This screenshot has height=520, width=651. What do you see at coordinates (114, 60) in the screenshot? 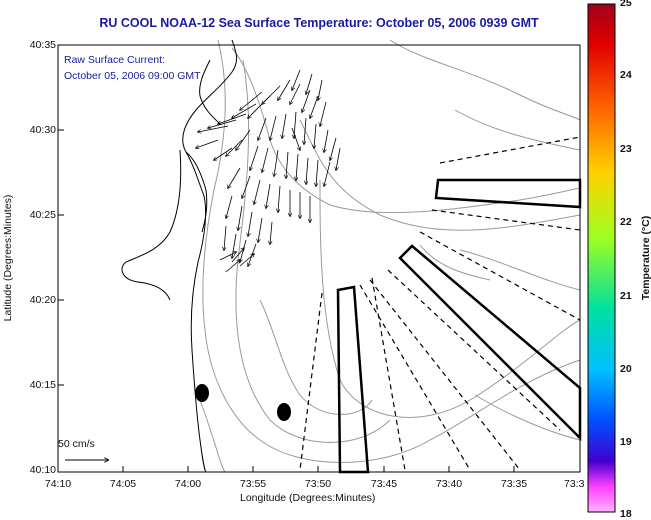
I see `current-label: Raw Surface Current:` at bounding box center [114, 60].